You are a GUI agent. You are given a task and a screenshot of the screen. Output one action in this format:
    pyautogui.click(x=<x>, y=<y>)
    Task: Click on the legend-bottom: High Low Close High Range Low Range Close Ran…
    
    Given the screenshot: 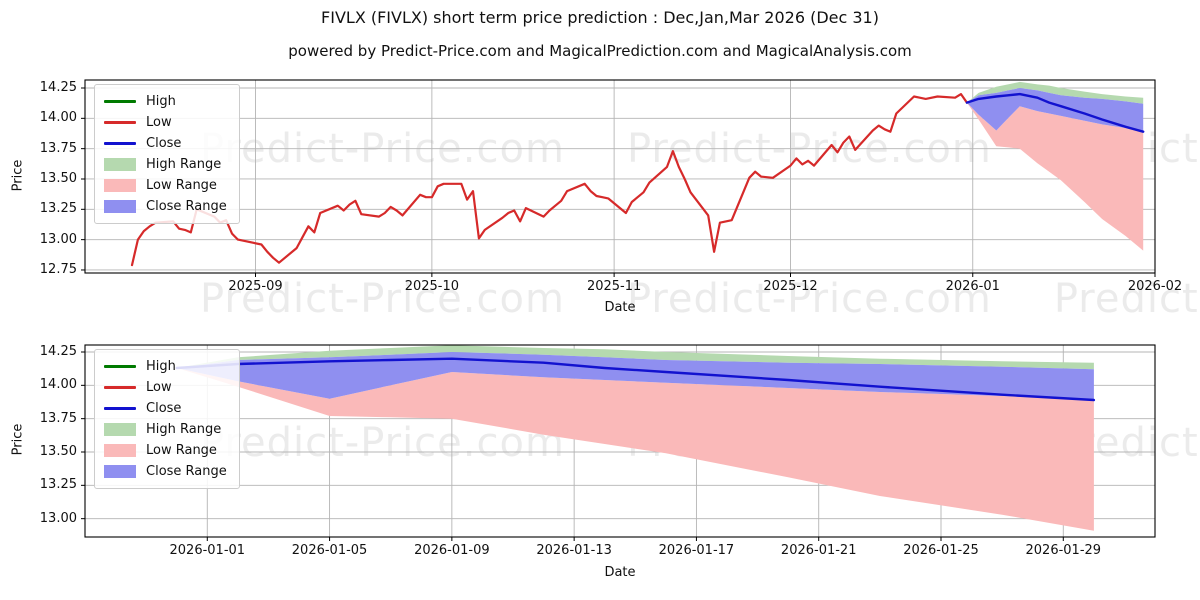 What is the action you would take?
    pyautogui.click(x=167, y=419)
    